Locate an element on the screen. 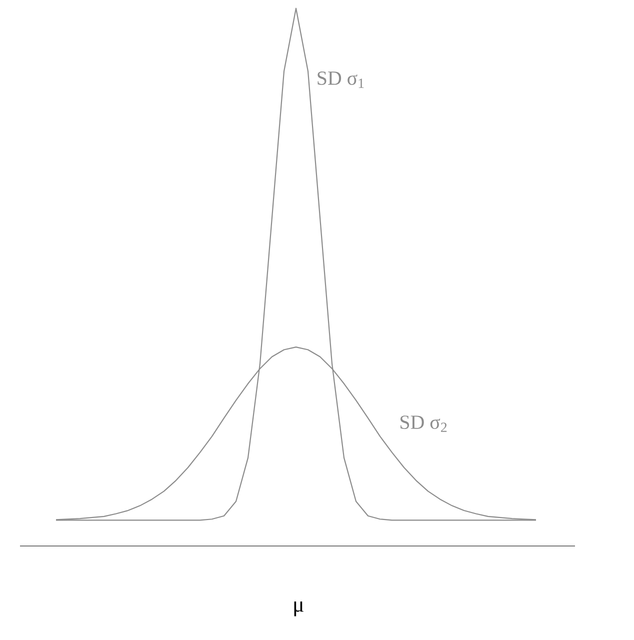 This screenshot has width=634, height=640. series-label: SD σ$_{2}$ is located at coordinates (423, 424).